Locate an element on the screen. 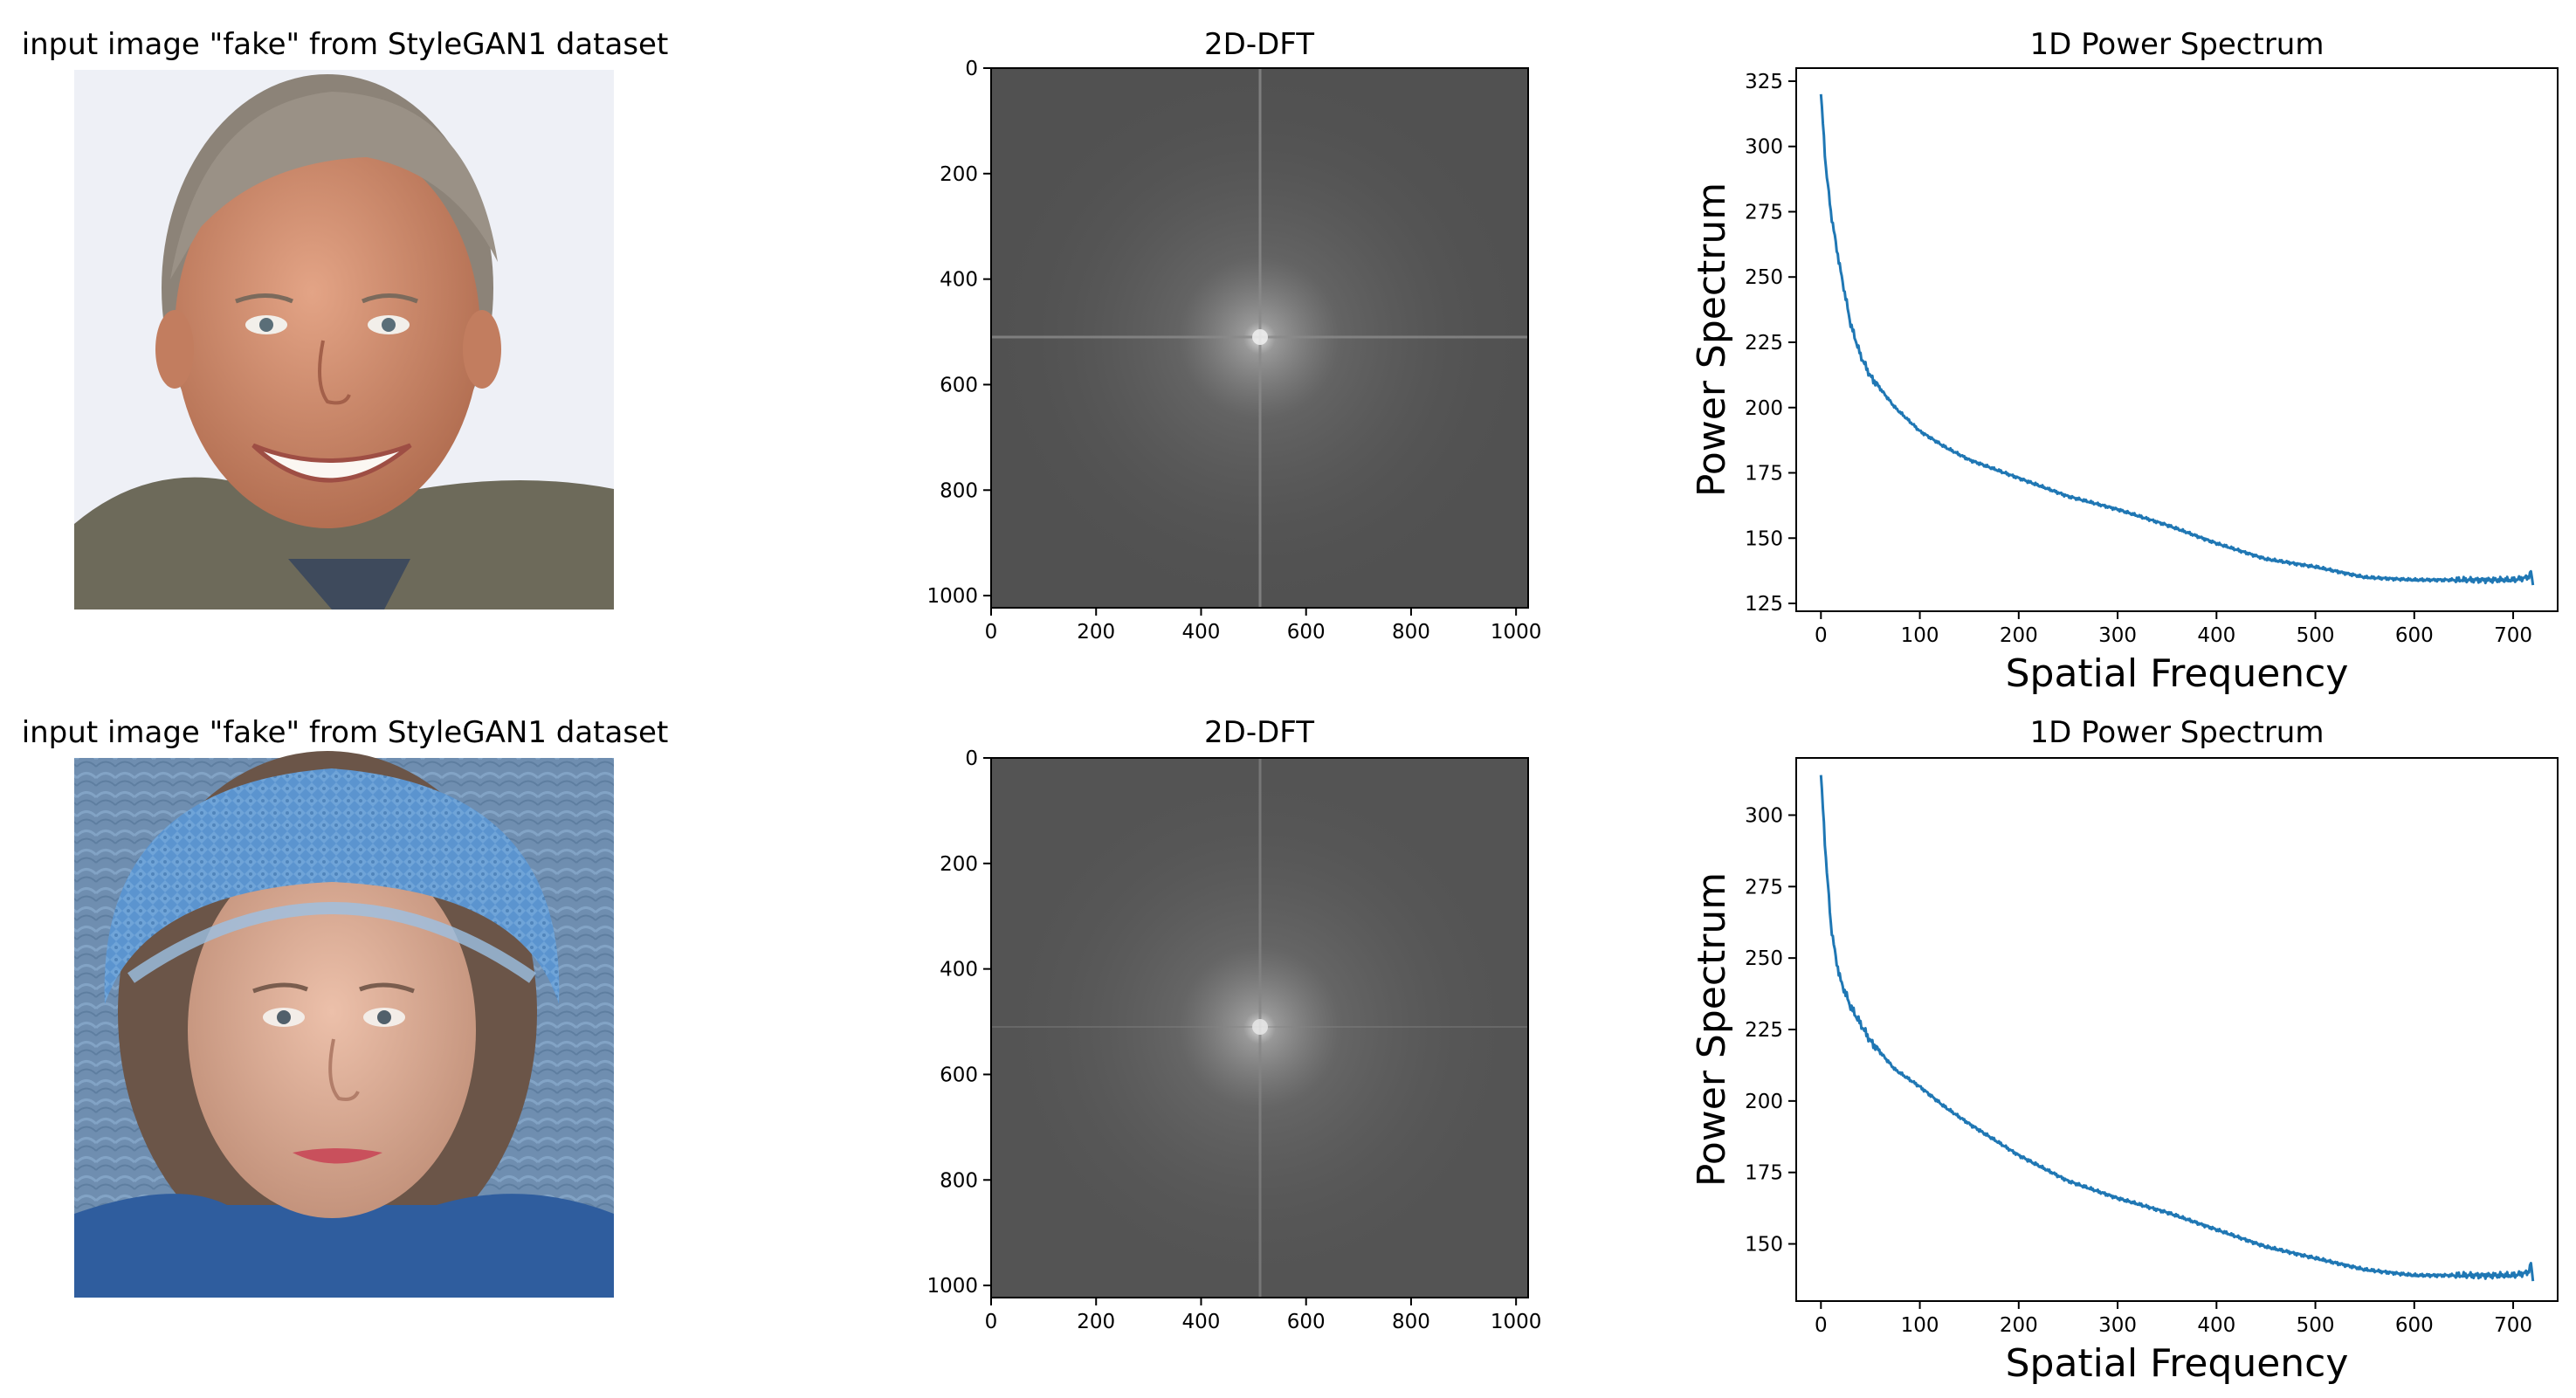 This screenshot has height=1398, width=2576. input-photo-girl is located at coordinates (344, 1024).